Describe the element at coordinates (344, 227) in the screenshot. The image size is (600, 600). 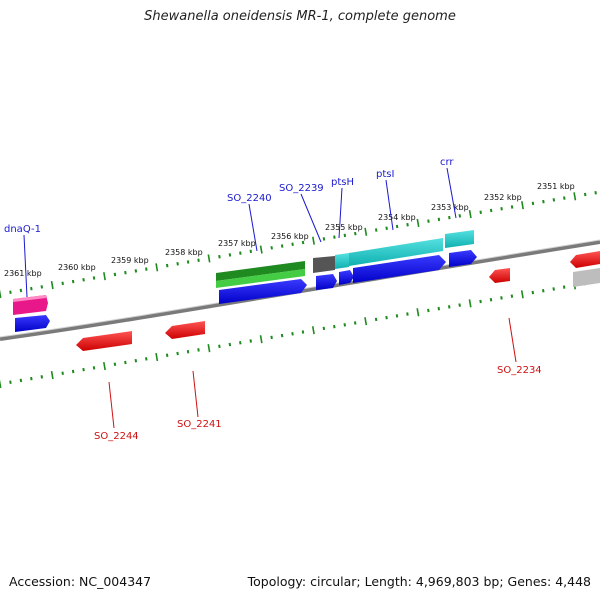
I see `kbp-label: 2355 kbp` at that location.